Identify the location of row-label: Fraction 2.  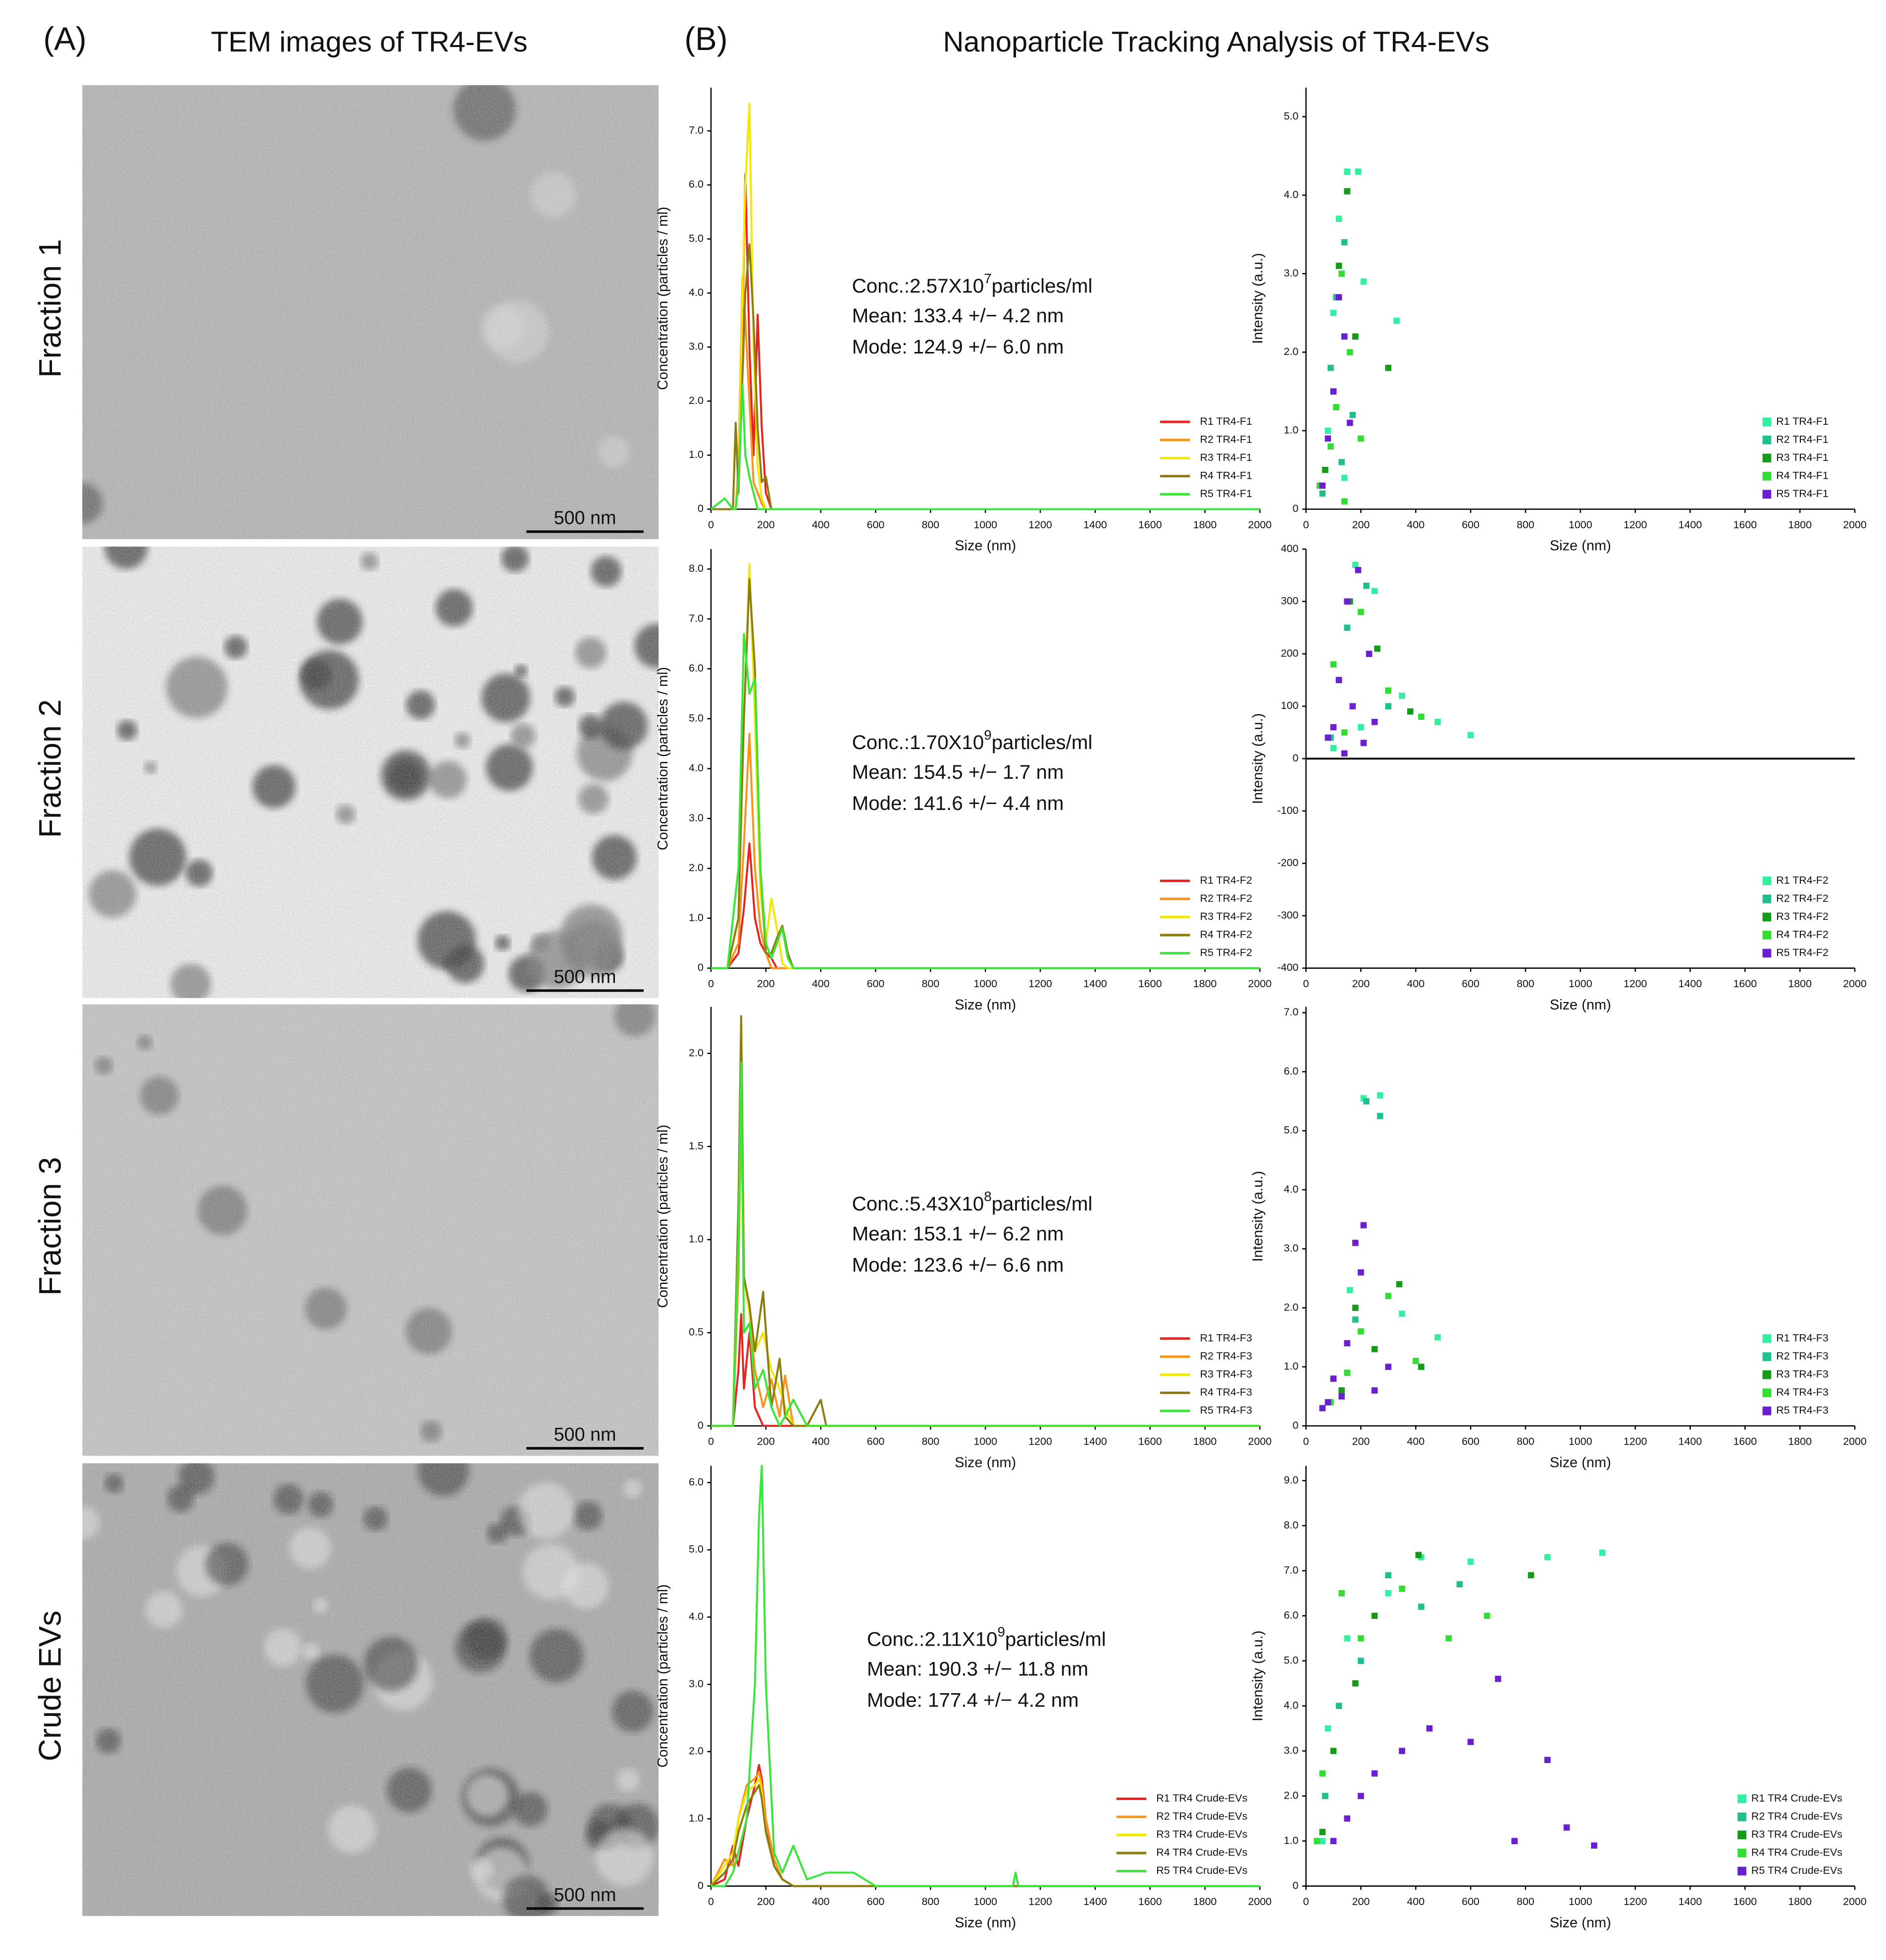
(50, 769).